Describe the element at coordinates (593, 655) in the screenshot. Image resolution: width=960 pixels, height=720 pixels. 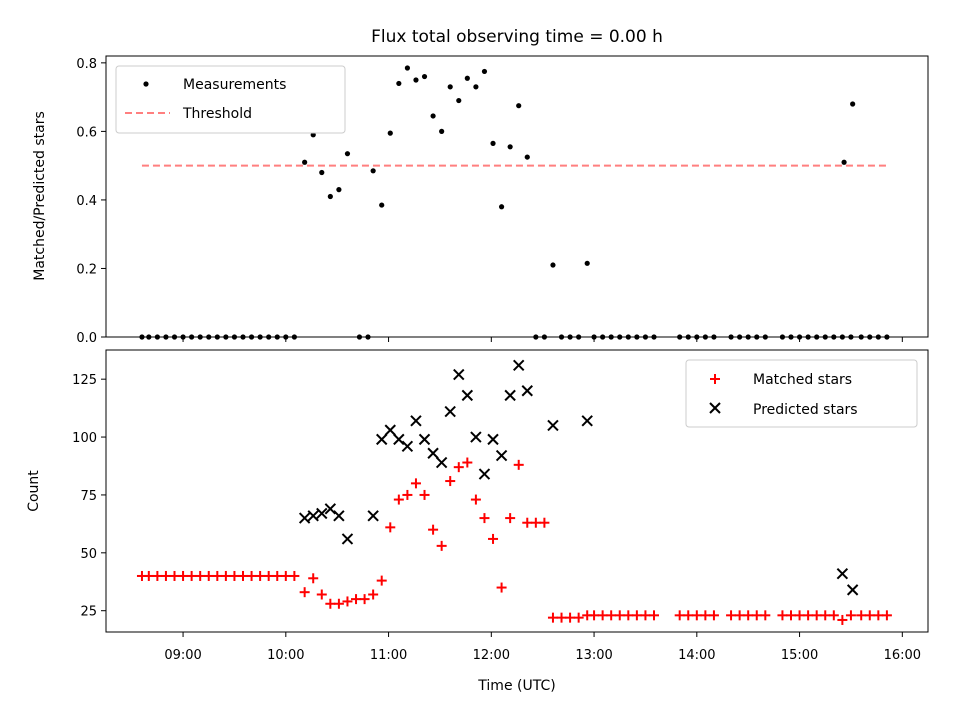
I see `count-x-tick-label: 13:00` at that location.